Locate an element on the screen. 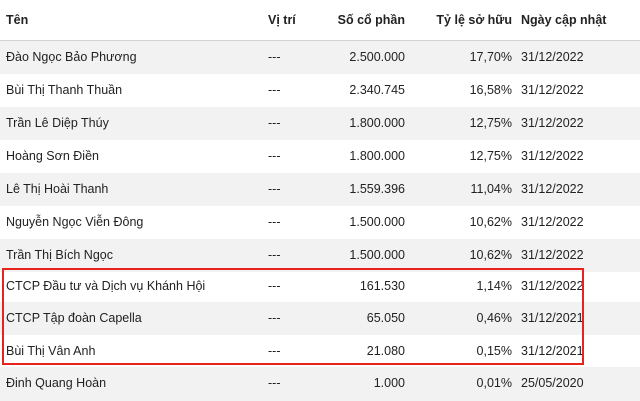 This screenshot has width=640, height=401. row-shares: 161.530 is located at coordinates (382, 286).